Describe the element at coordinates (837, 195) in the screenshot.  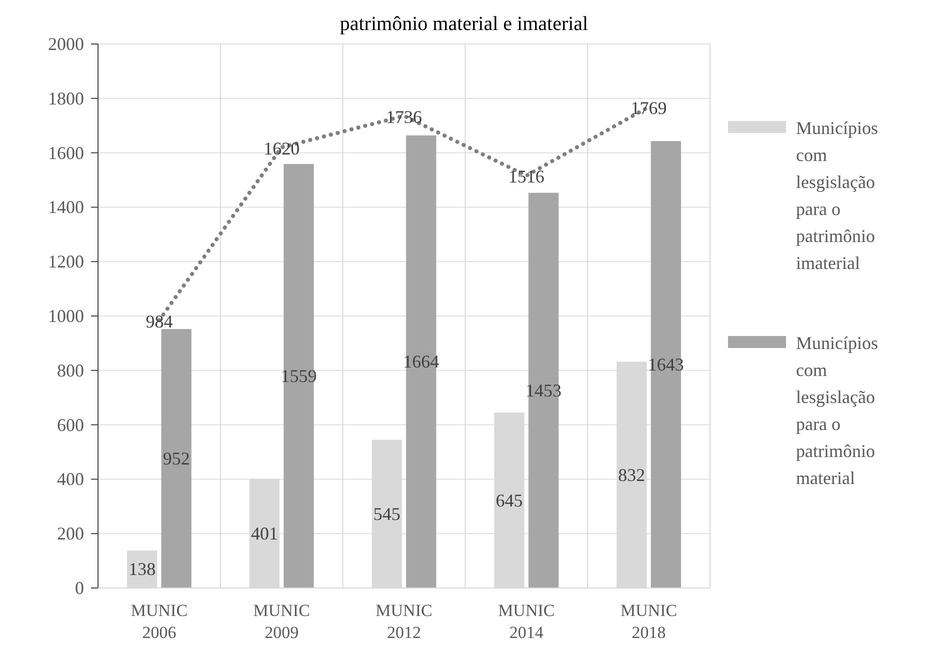
I see `legend-label: Municípios com lesgislação para o patrimônio imaterial` at that location.